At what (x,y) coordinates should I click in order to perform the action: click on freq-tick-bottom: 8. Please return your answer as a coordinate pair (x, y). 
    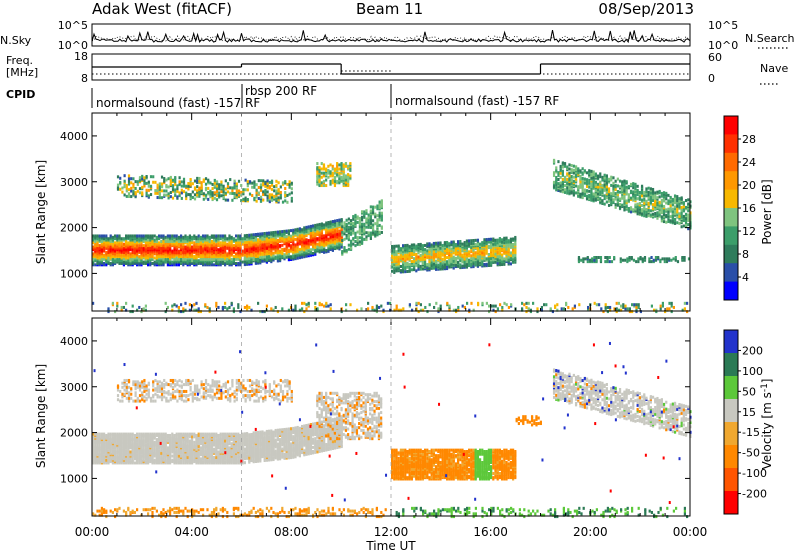
    Looking at the image, I should click on (84, 78).